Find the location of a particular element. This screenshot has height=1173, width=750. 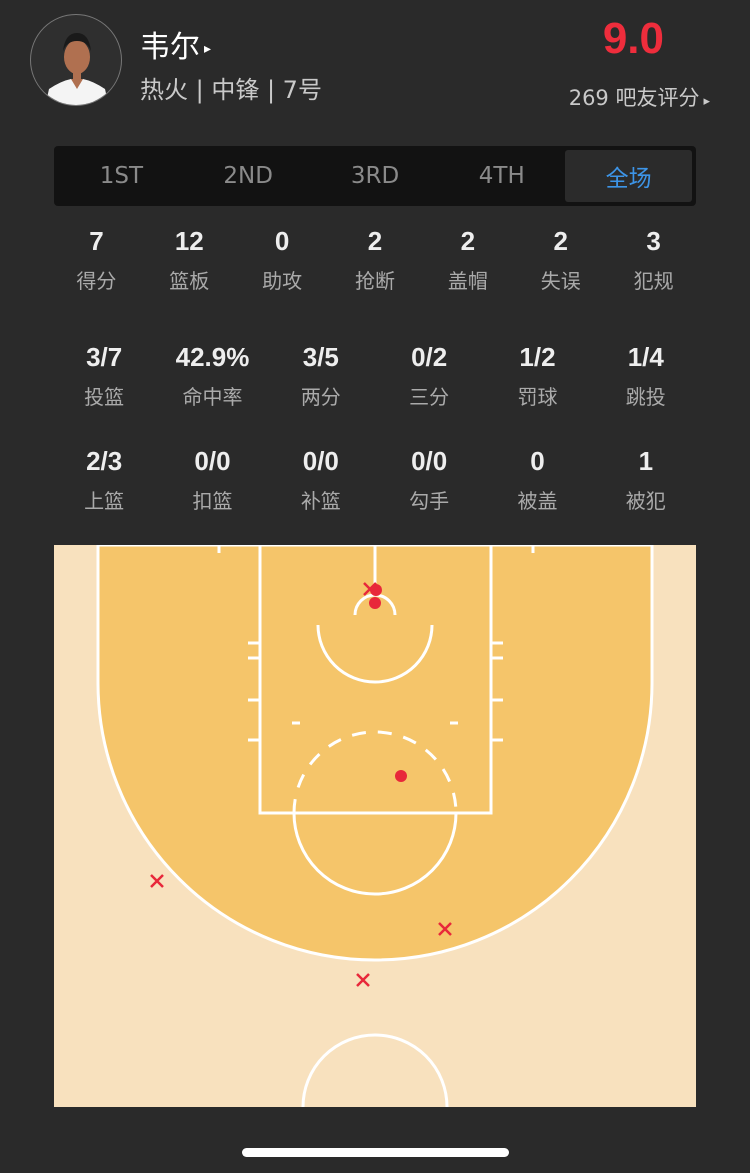

stat-label: 失误 is located at coordinates (560, 281).